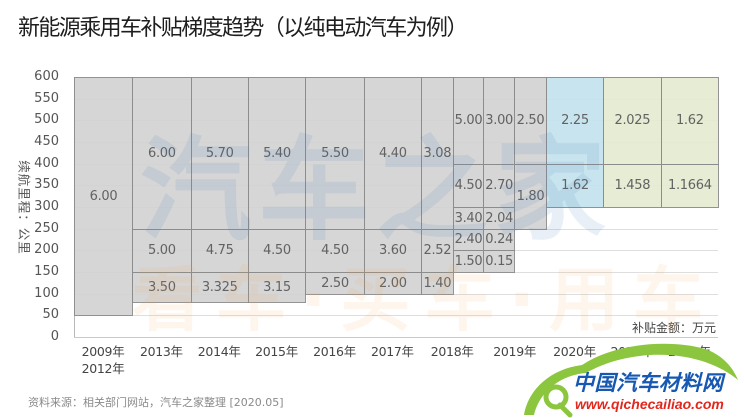 The height and width of the screenshot is (418, 744). Describe the element at coordinates (574, 351) in the screenshot. I see `x-tick-label: 2020年` at that location.